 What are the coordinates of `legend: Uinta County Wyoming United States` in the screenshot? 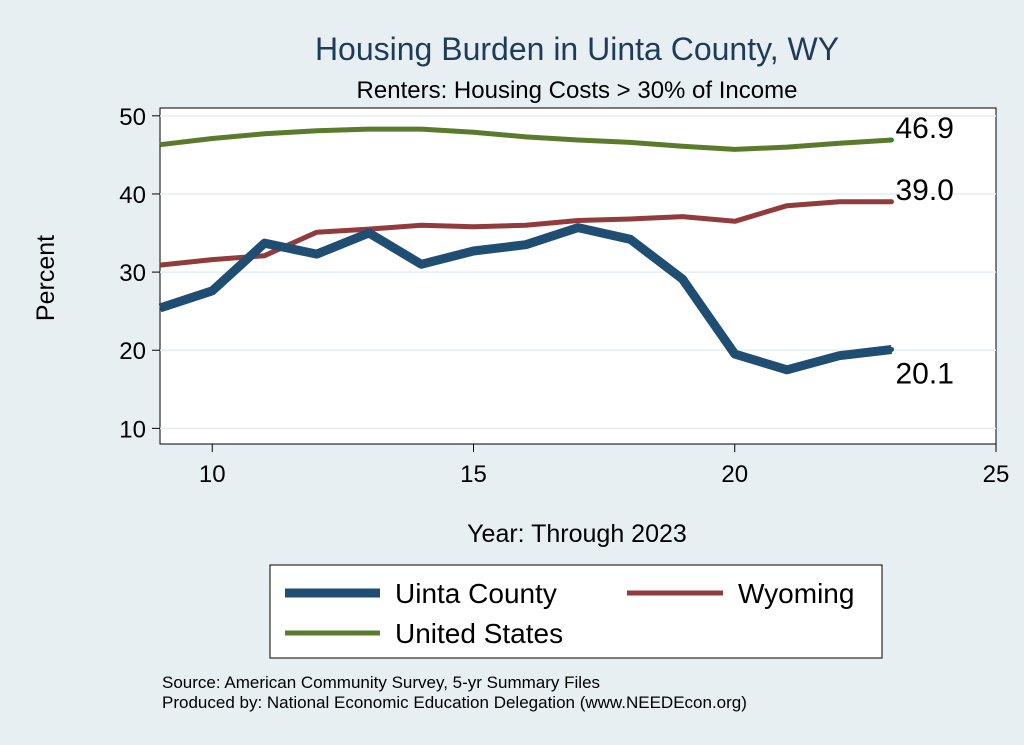 It's located at (576, 611).